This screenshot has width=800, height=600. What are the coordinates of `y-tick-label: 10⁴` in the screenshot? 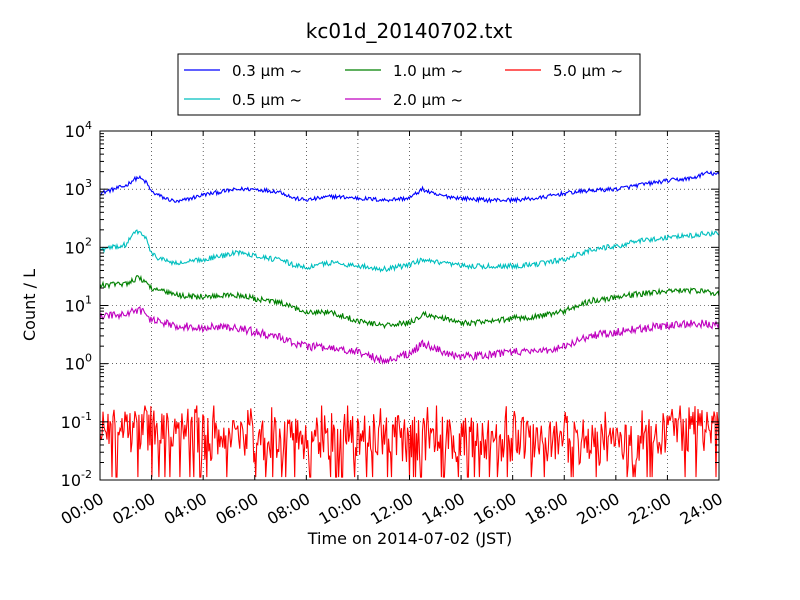 It's located at (78, 130).